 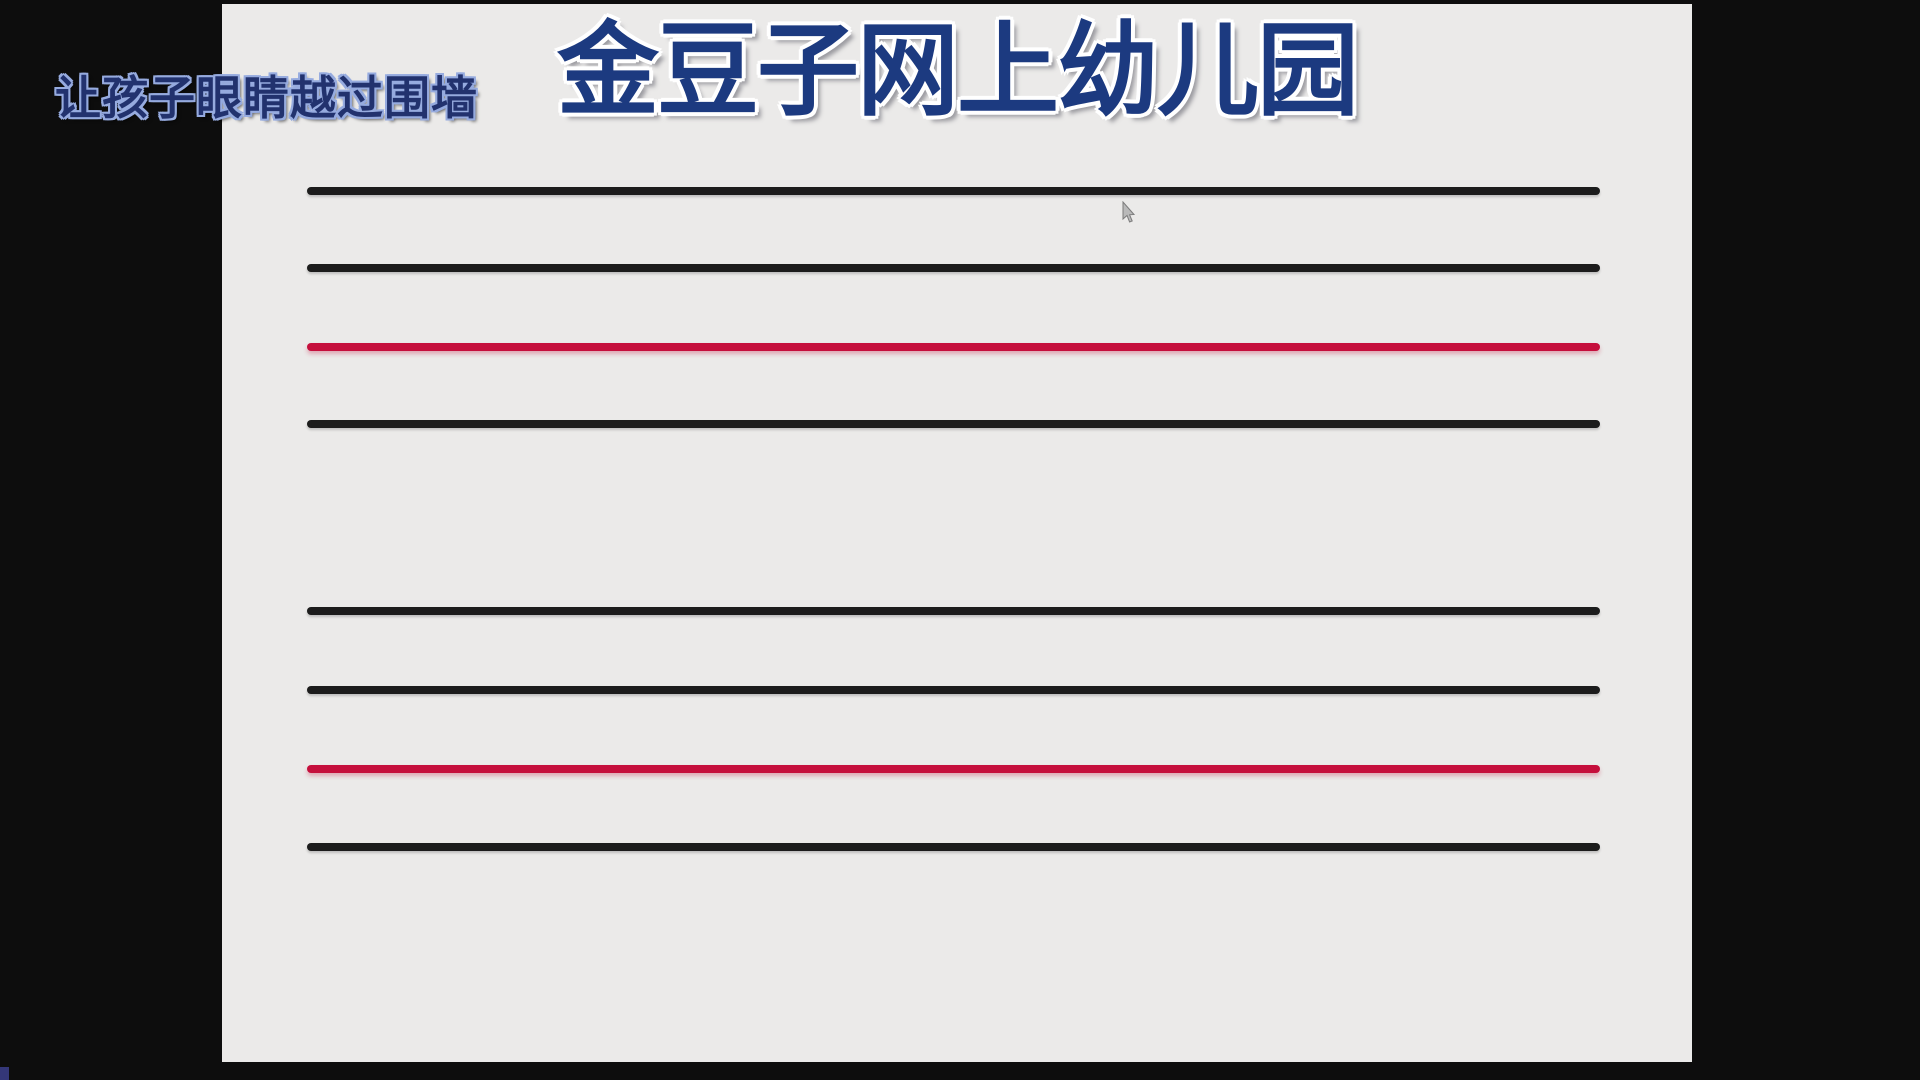 What do you see at coordinates (4, 1073) in the screenshot?
I see `bottom-left-logo-fragment` at bounding box center [4, 1073].